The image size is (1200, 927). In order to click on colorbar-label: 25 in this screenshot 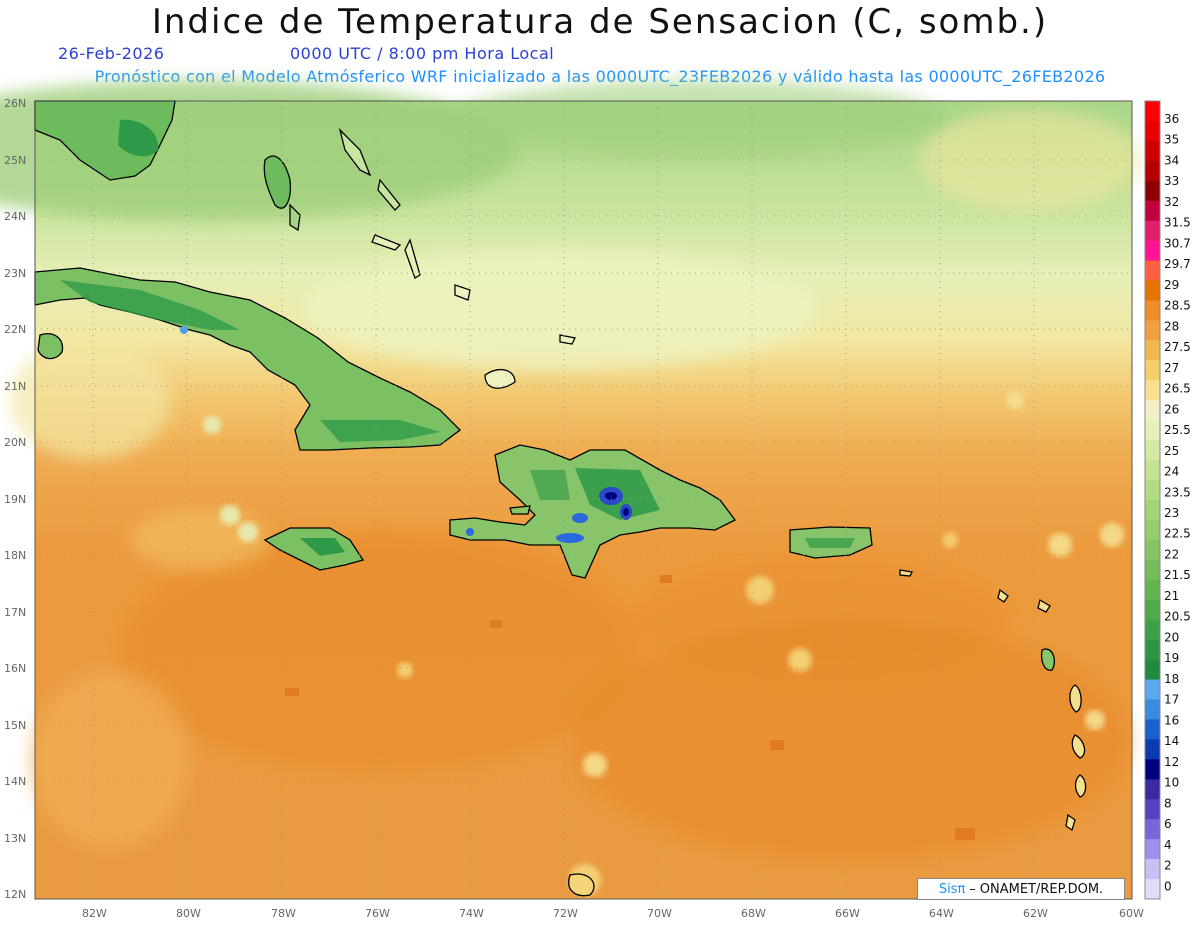, I will do `click(1171, 451)`.